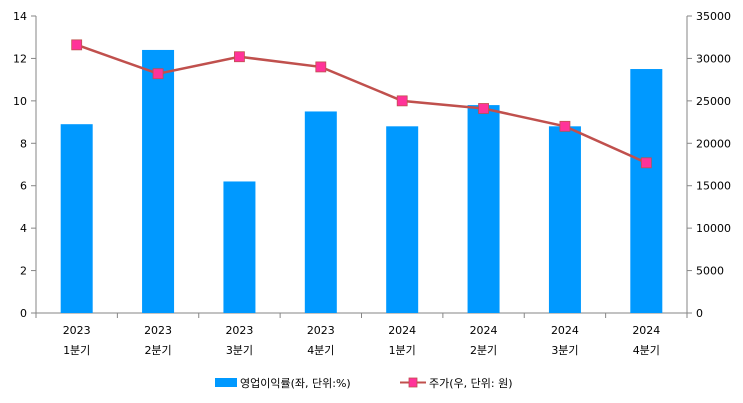  I want to click on legend: 영업이익률(좌, 단위:%) 주가(우, 단위: 원), so click(364, 383).